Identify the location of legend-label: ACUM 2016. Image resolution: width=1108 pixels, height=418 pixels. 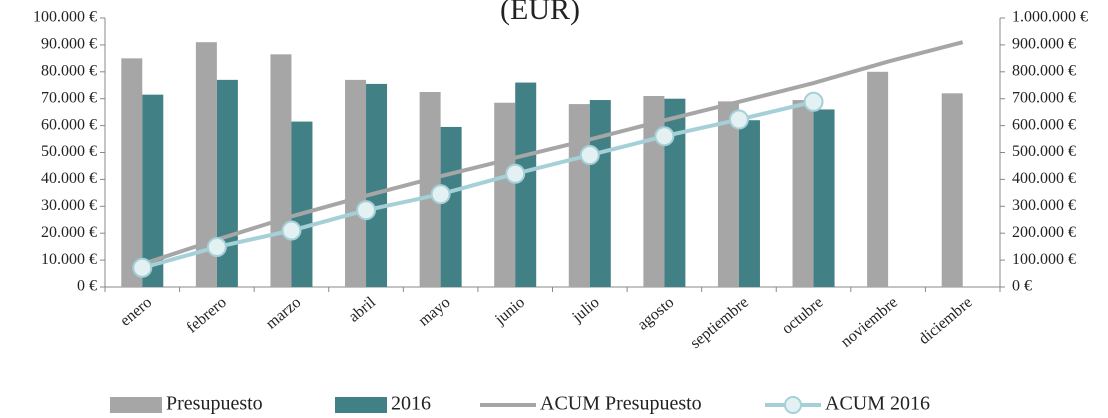
(877, 404).